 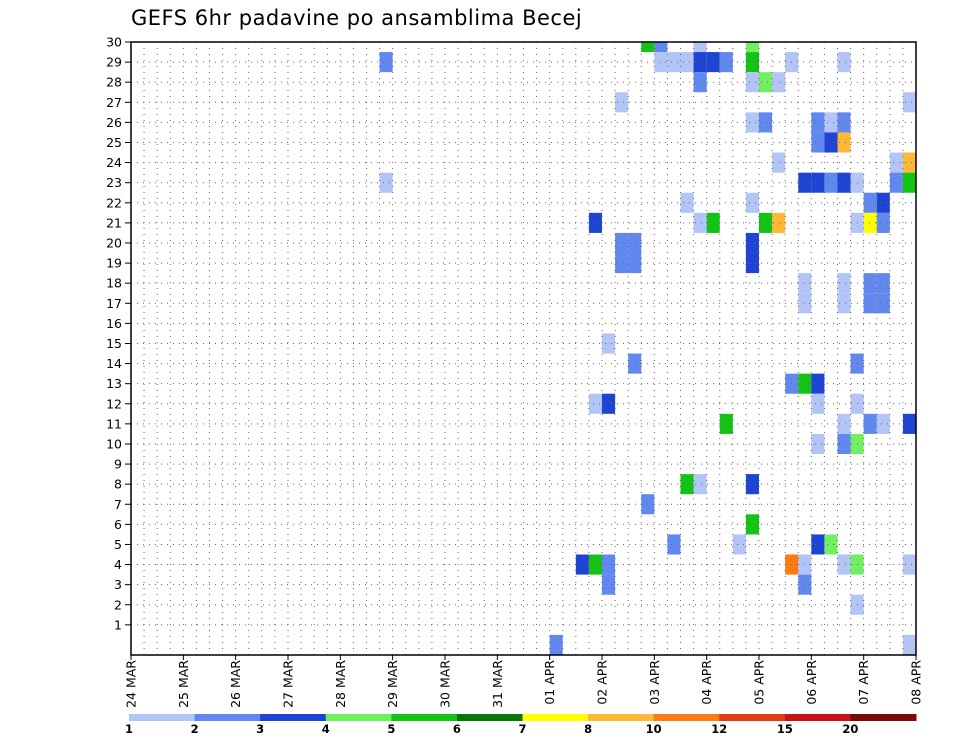 I want to click on colorbar-label: 1, so click(x=129, y=729).